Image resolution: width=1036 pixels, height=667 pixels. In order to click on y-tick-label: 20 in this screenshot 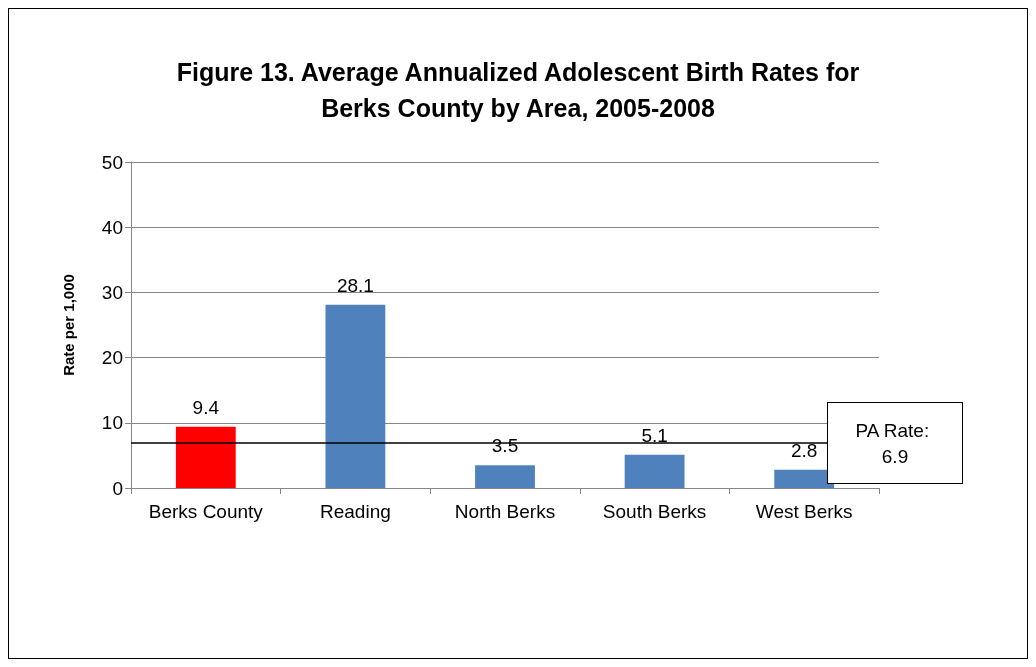, I will do `click(112, 358)`.